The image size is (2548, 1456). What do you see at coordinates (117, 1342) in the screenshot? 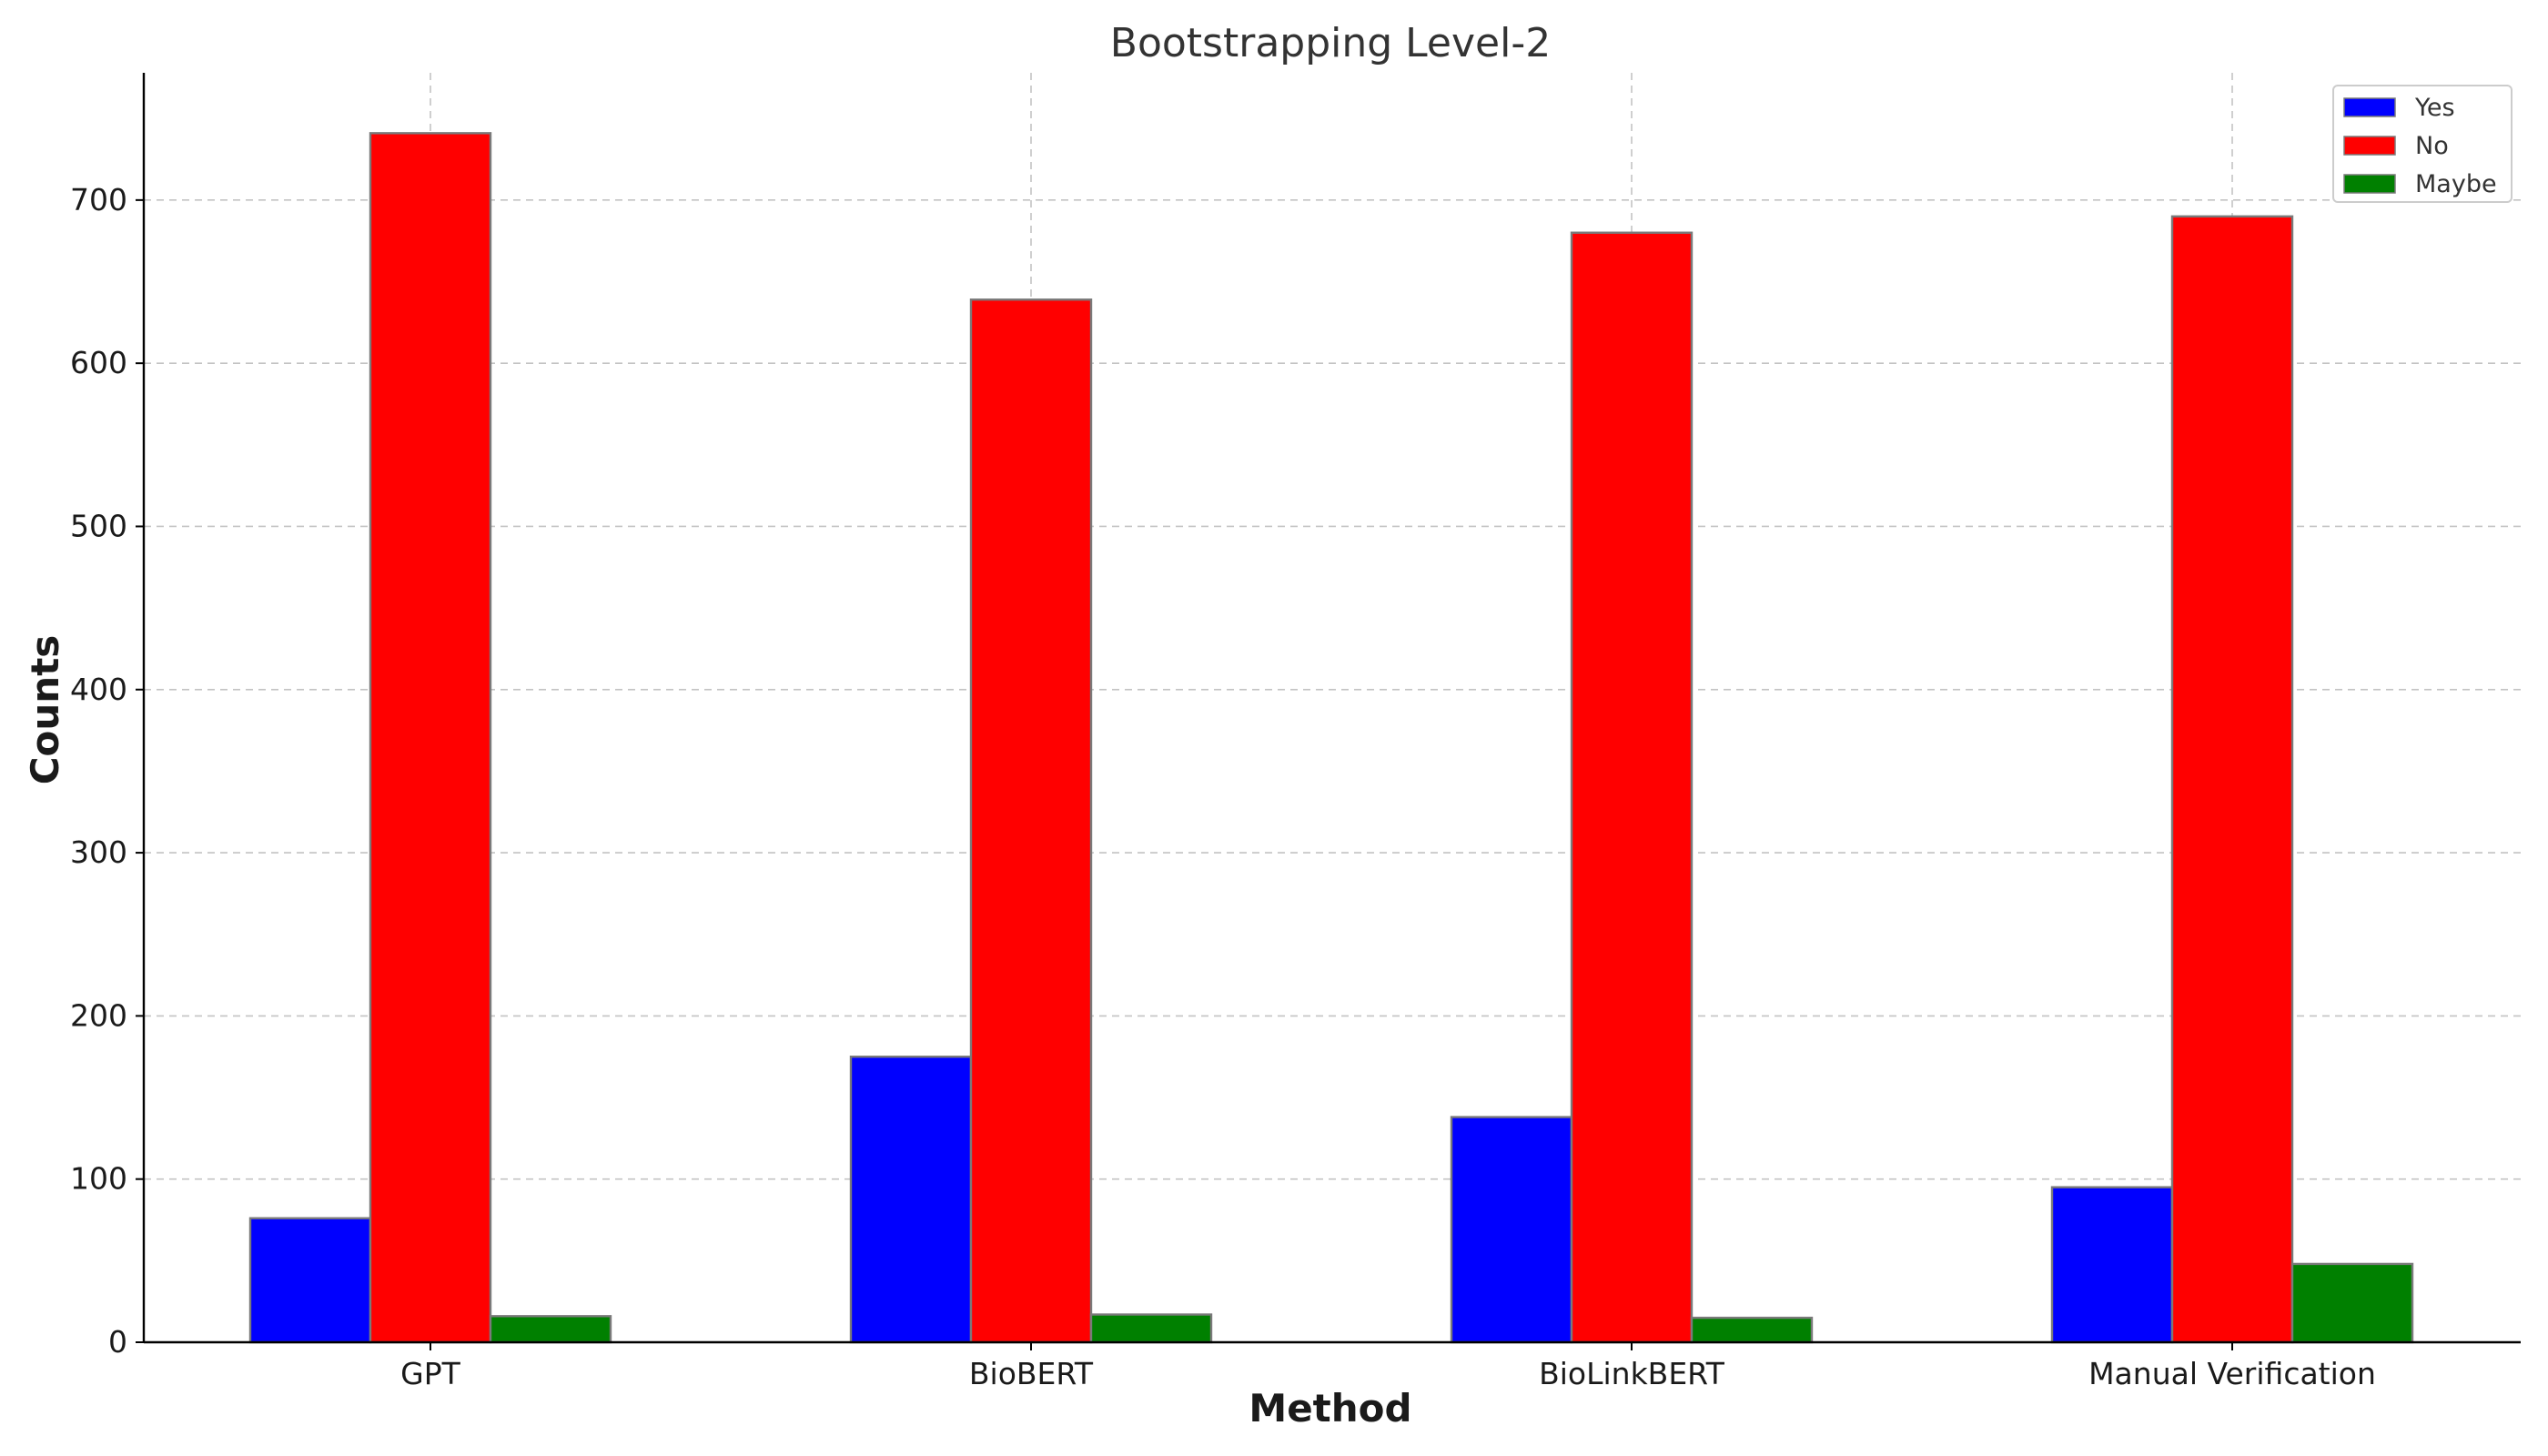
I see `y-tick-label: 0` at bounding box center [117, 1342].